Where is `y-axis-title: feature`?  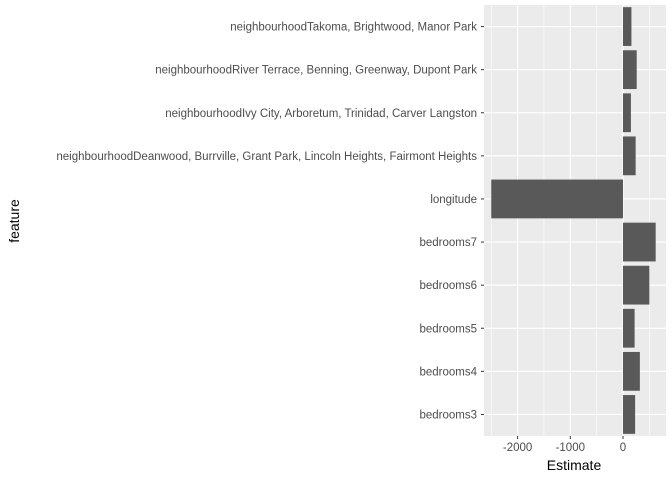
y-axis-title: feature is located at coordinates (14, 221).